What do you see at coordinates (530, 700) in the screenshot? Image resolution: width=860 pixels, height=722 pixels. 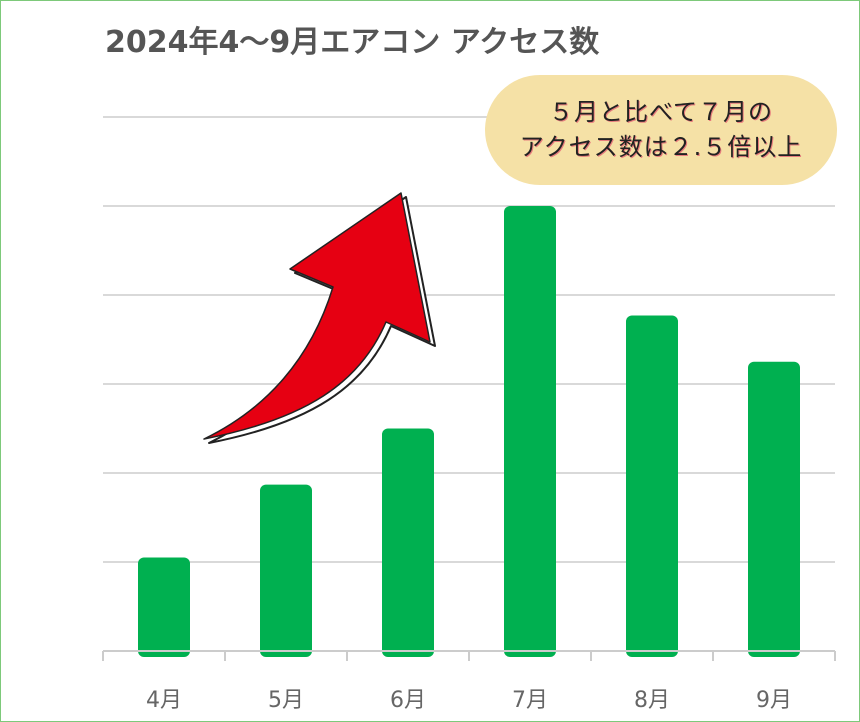 I see `x-tick-label: 7月` at bounding box center [530, 700].